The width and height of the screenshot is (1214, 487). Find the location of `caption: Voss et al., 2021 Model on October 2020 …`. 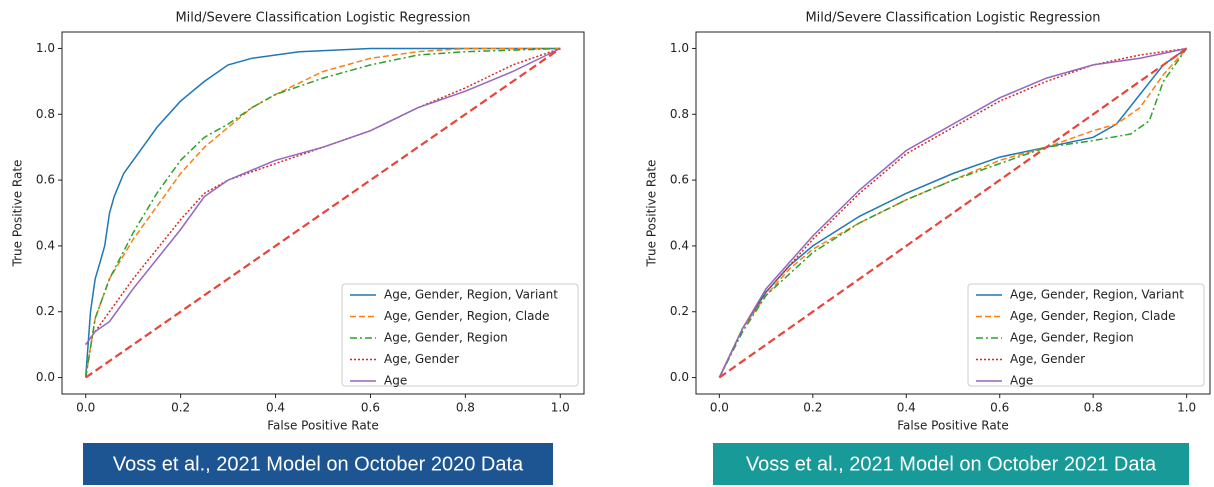

caption: Voss et al., 2021 Model on October 2020 … is located at coordinates (318, 464).